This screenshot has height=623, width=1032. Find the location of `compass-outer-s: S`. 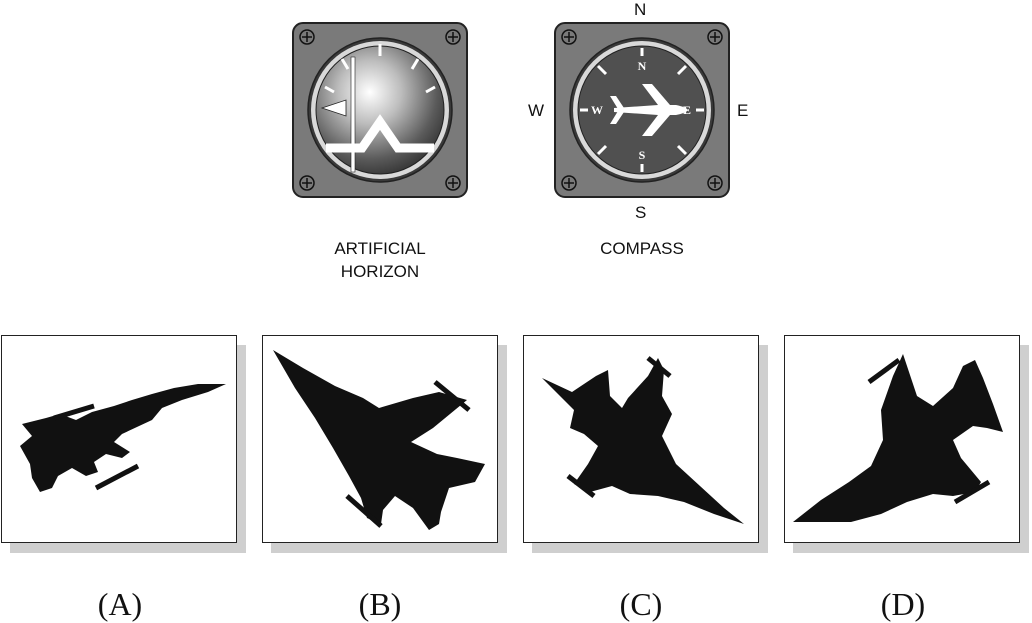

compass-outer-s: S is located at coordinates (641, 212).